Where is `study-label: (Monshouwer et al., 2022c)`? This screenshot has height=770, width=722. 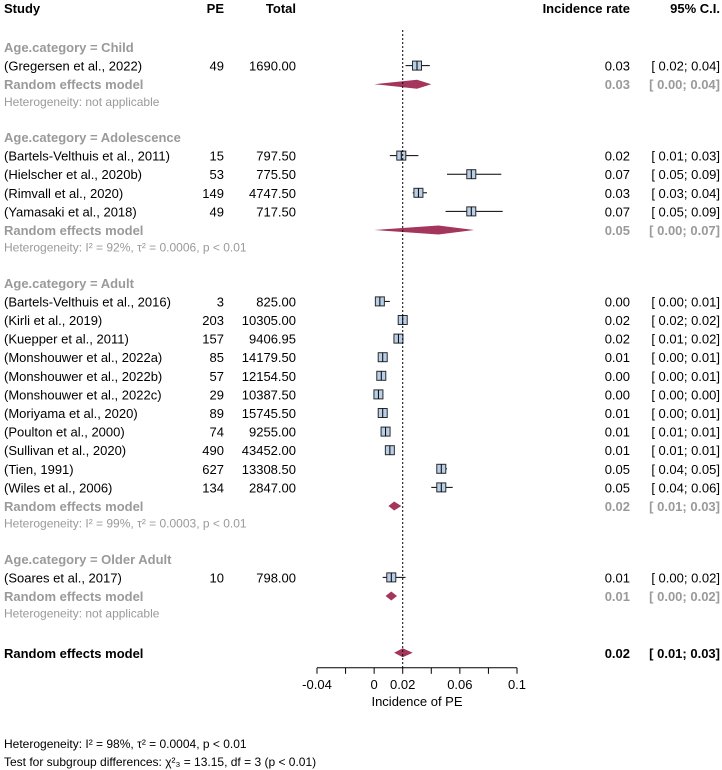 study-label: (Monshouwer et al., 2022c) is located at coordinates (83, 394).